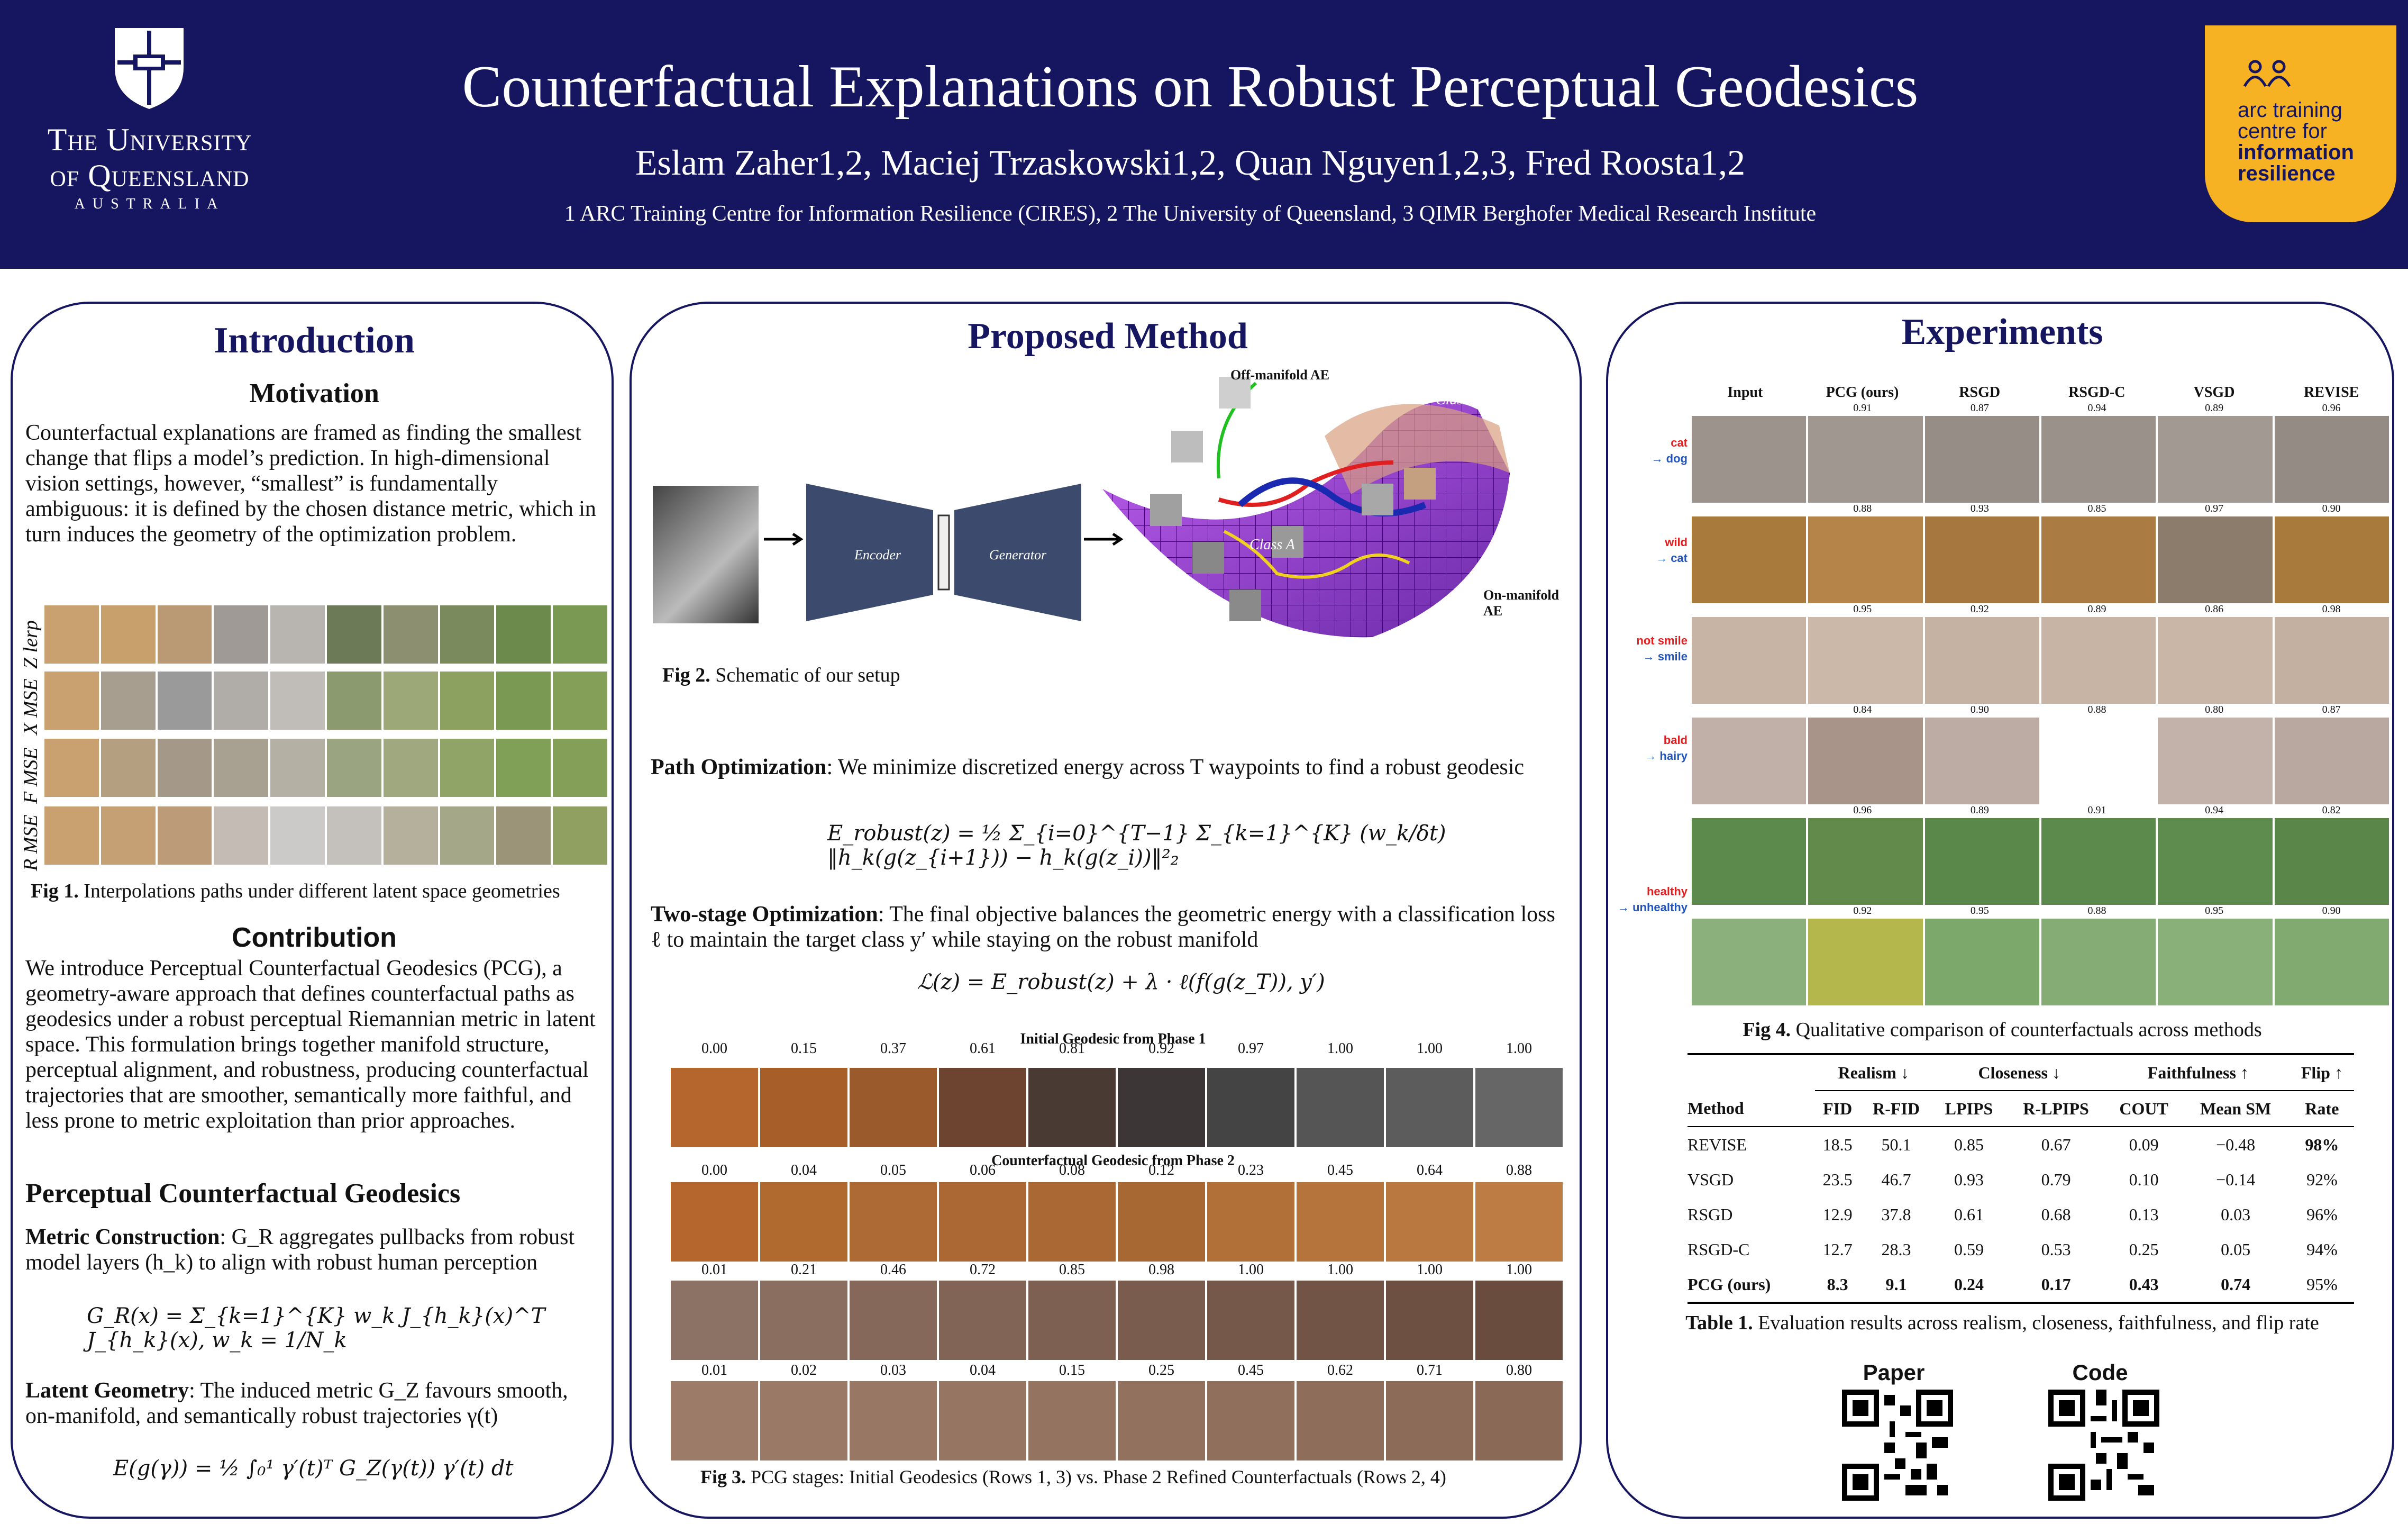  What do you see at coordinates (31, 706) in the screenshot?
I see `fig1-row-label: X MSE` at bounding box center [31, 706].